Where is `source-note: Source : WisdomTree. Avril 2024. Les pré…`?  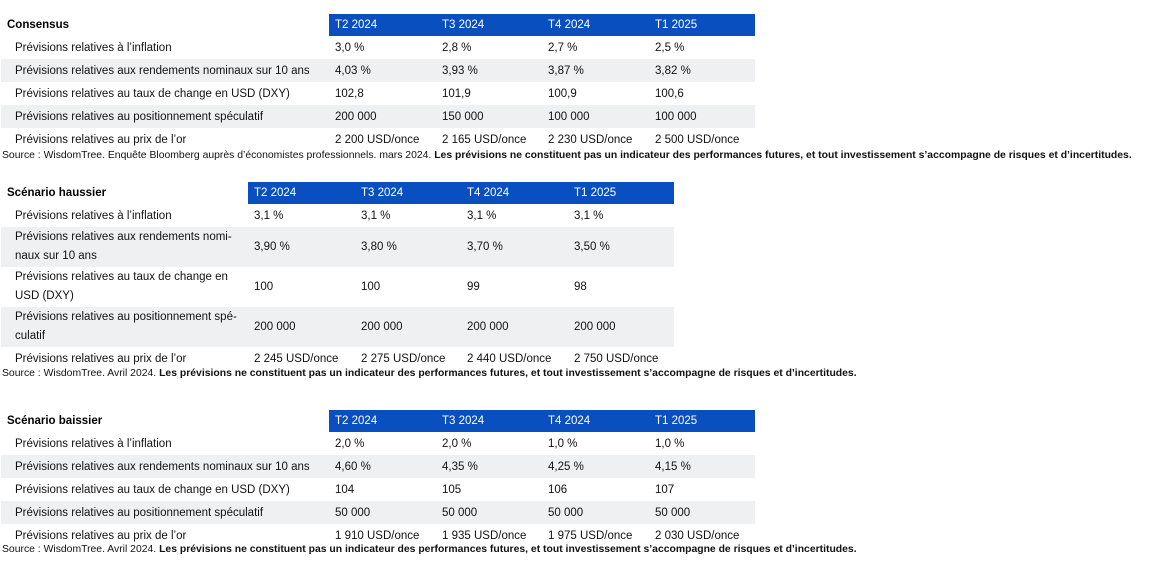
source-note: Source : WisdomTree. Avril 2024. Les pré… is located at coordinates (429, 549).